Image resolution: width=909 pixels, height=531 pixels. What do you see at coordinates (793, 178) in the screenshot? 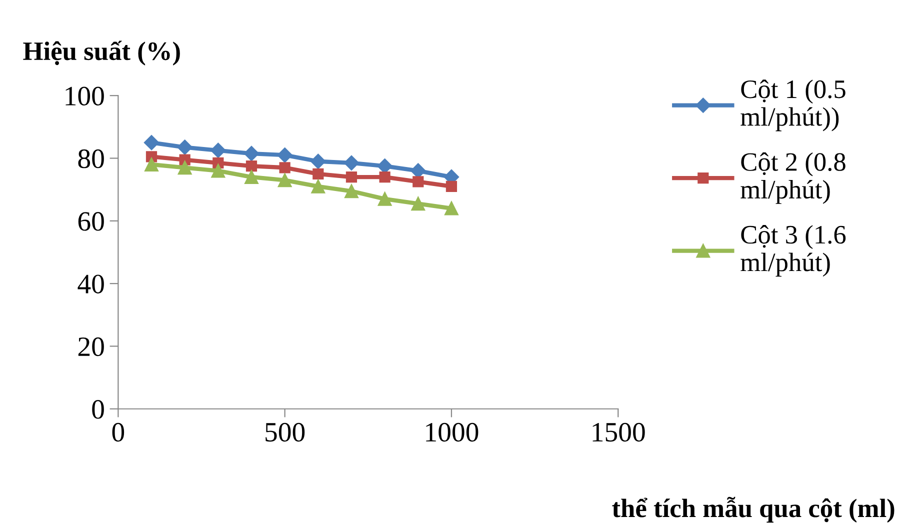
I see `legend-label: Cột 2 (0.8 ml/phút)` at bounding box center [793, 178].